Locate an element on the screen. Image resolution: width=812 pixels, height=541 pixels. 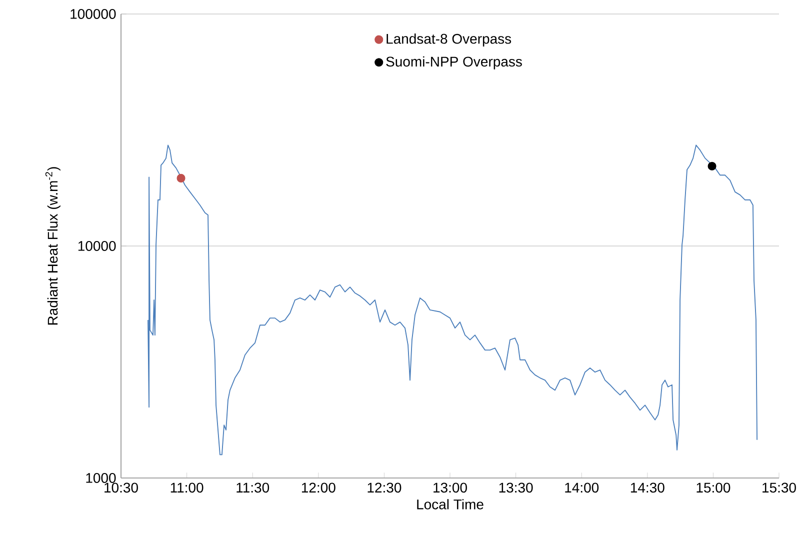
x-tick-label: 10:30 is located at coordinates (121, 487).